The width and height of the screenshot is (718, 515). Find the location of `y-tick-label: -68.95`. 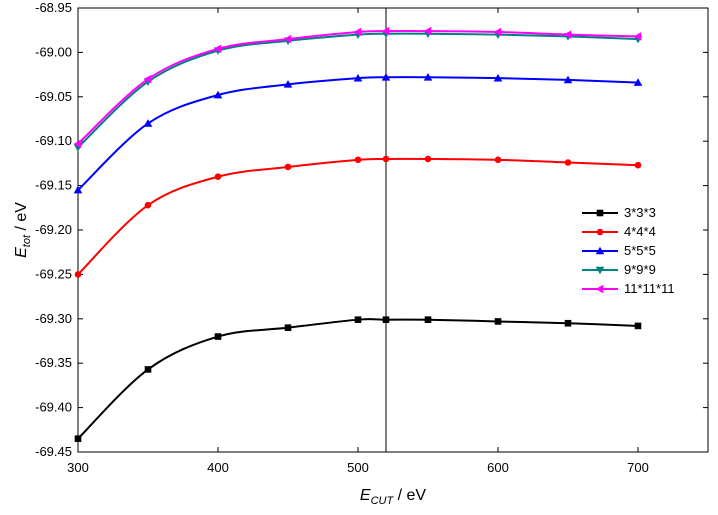

y-tick-label: -68.95 is located at coordinates (53, 7).